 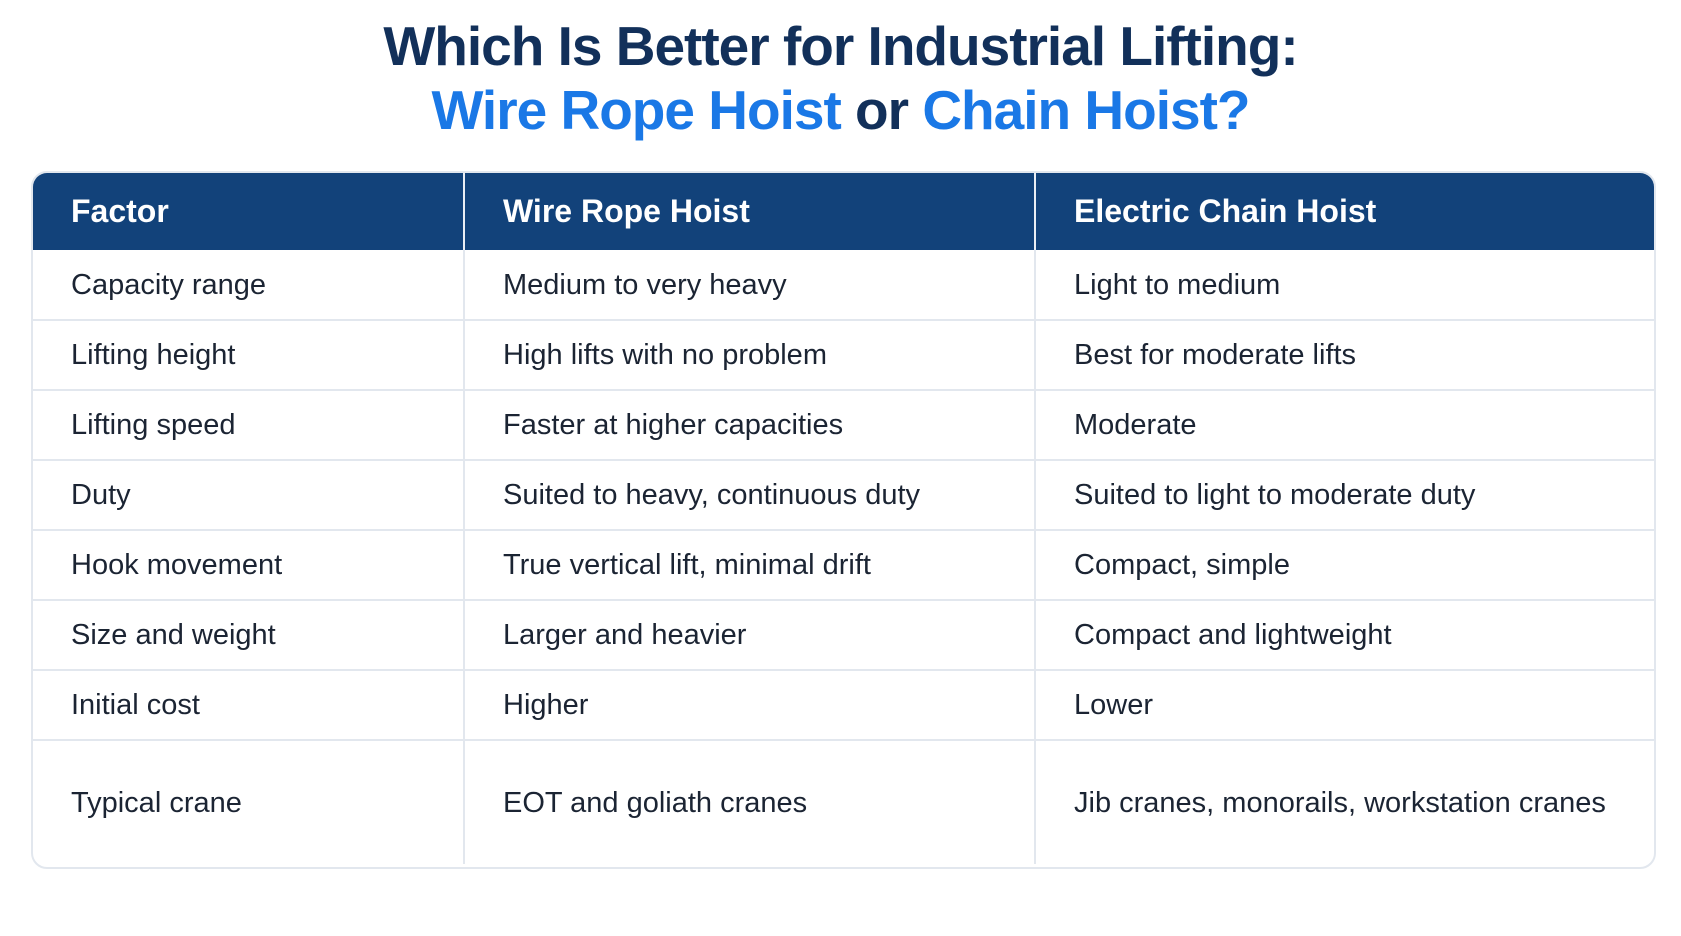 What do you see at coordinates (749, 211) in the screenshot?
I see `header-wire-rope-hoist: Wire Rope Hoist` at bounding box center [749, 211].